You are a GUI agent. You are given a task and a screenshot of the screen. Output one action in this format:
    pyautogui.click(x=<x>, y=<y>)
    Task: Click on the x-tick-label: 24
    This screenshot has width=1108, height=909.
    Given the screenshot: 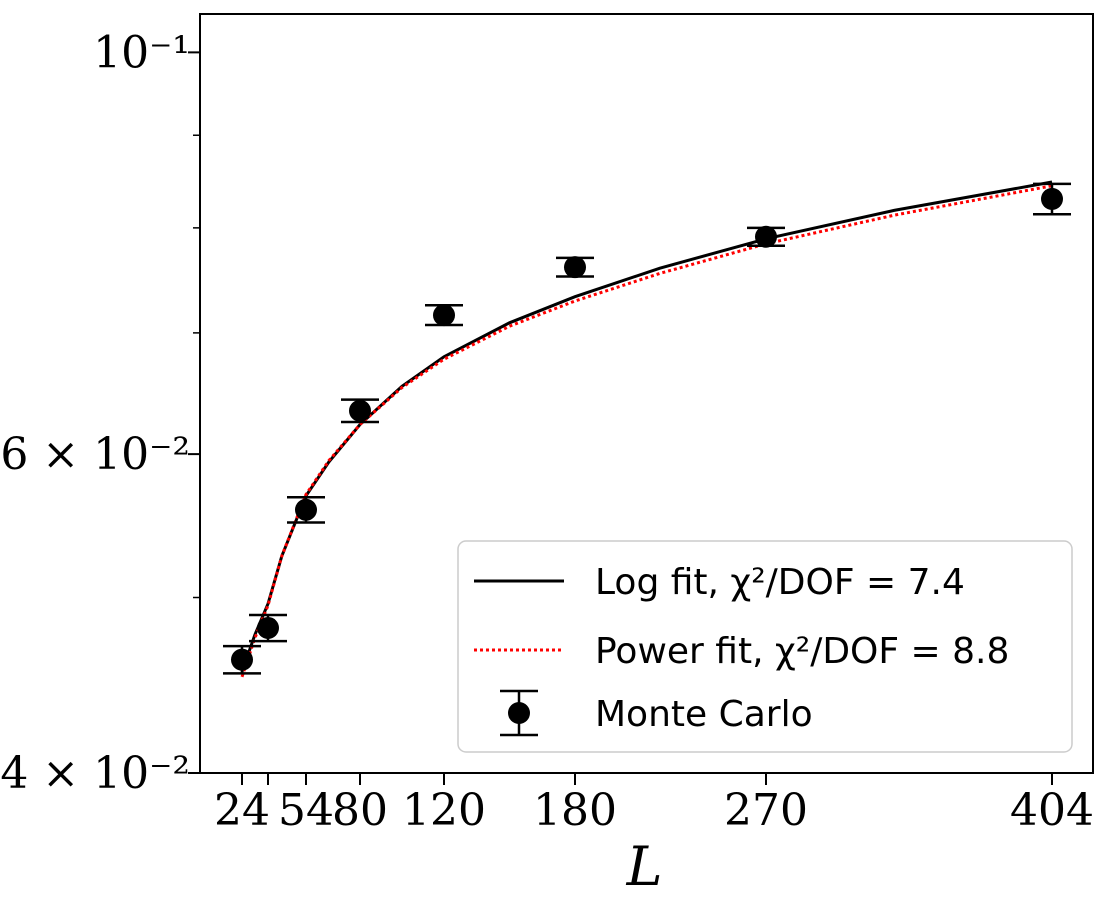 What is the action you would take?
    pyautogui.click(x=242, y=810)
    